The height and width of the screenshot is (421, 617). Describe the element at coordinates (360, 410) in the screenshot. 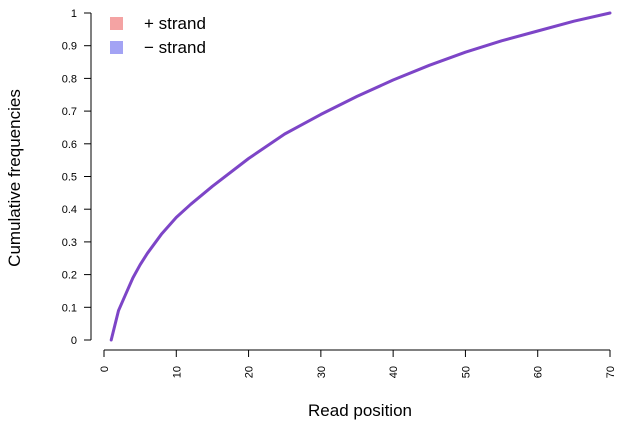

I see `x-axis-title: Read position` at that location.